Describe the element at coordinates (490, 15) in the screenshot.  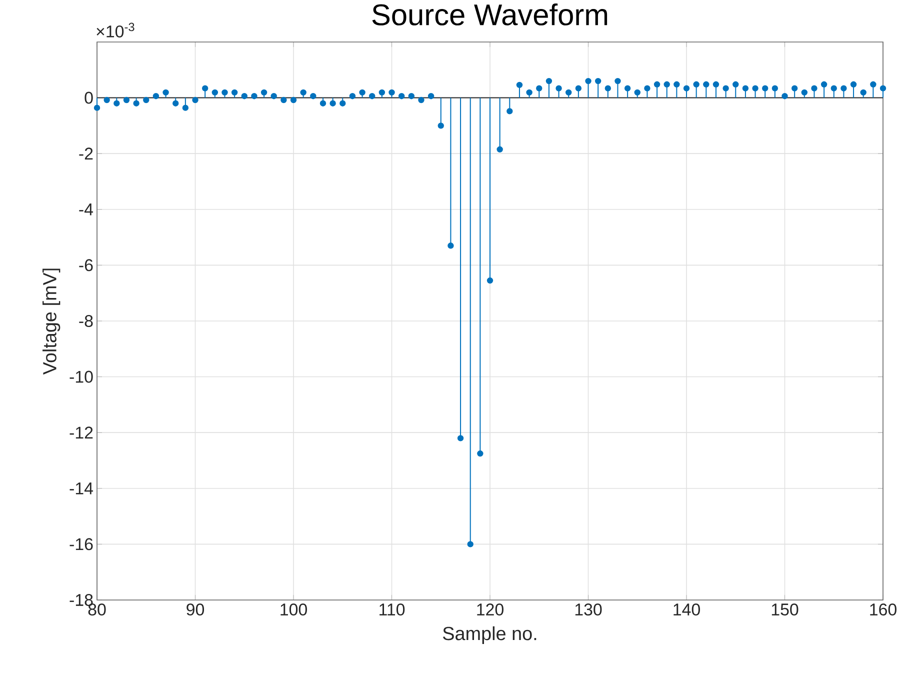
I see `chart-title: Source Waveform` at that location.